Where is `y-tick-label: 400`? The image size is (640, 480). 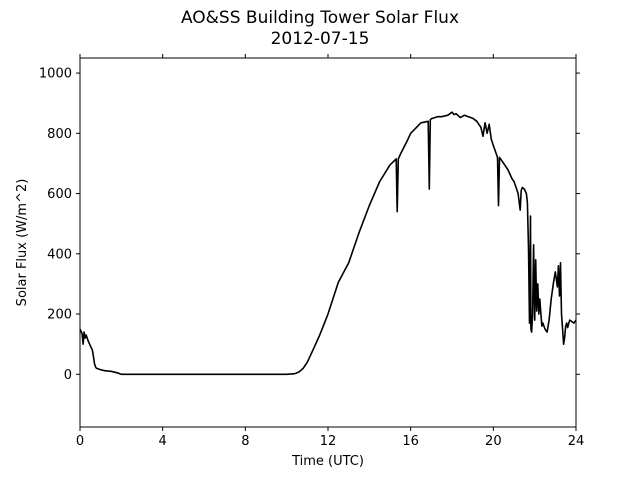 y-tick-label: 400 is located at coordinates (59, 254).